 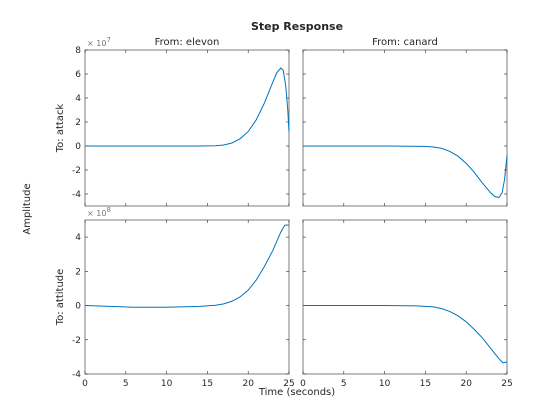 I want to click on figure-title: Step Response, so click(x=297, y=26).